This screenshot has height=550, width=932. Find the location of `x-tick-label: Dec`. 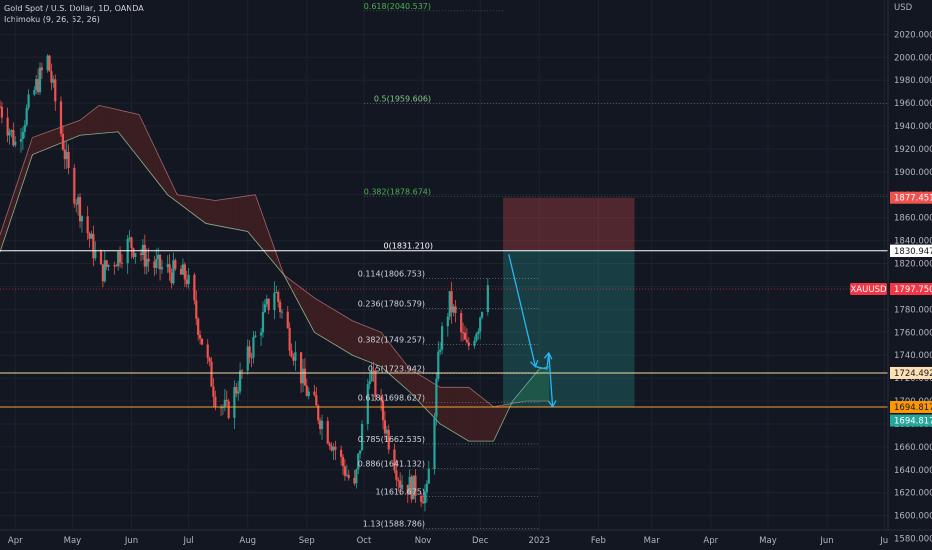

x-tick-label: Dec is located at coordinates (480, 541).